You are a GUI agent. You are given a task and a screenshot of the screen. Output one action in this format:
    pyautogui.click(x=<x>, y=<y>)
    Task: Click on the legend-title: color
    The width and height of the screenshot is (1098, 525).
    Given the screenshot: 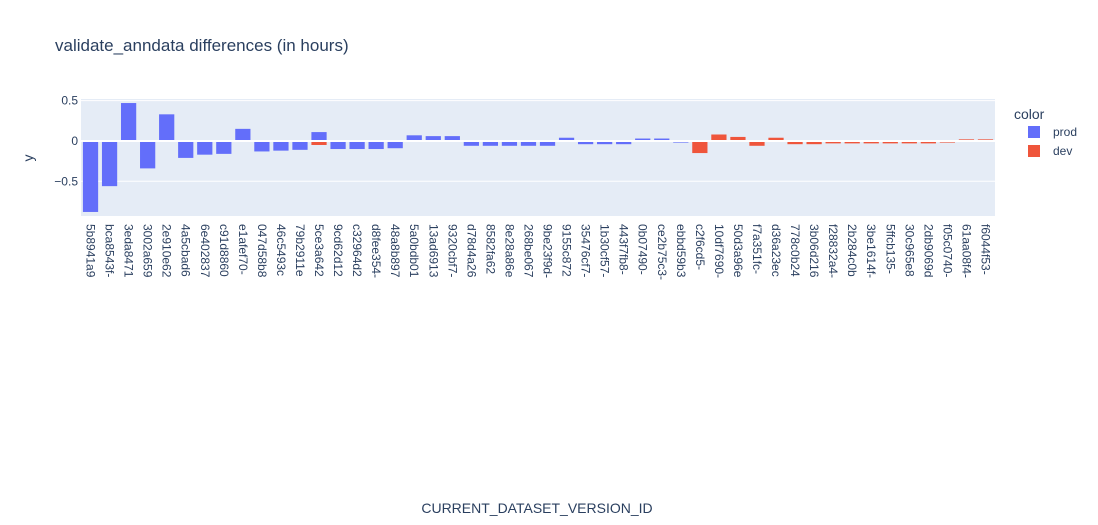 What is the action you would take?
    pyautogui.click(x=1029, y=114)
    